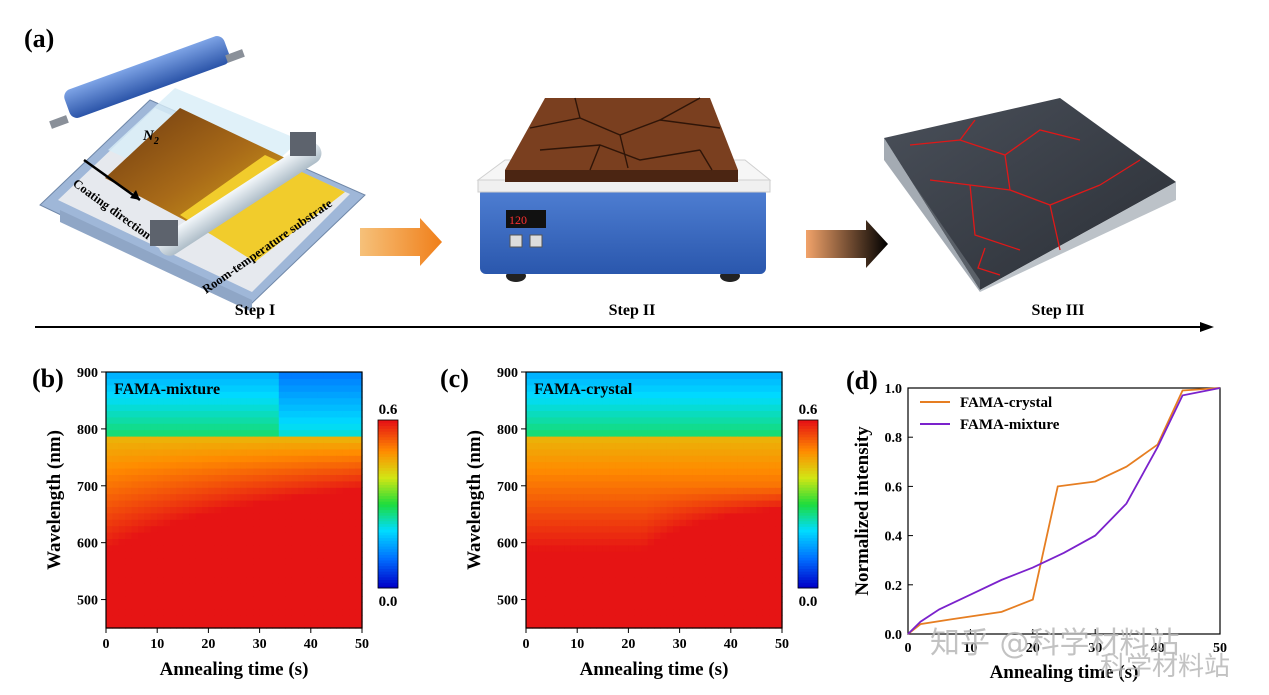  I want to click on nitrogen-knife-roller, so click(147, 82).